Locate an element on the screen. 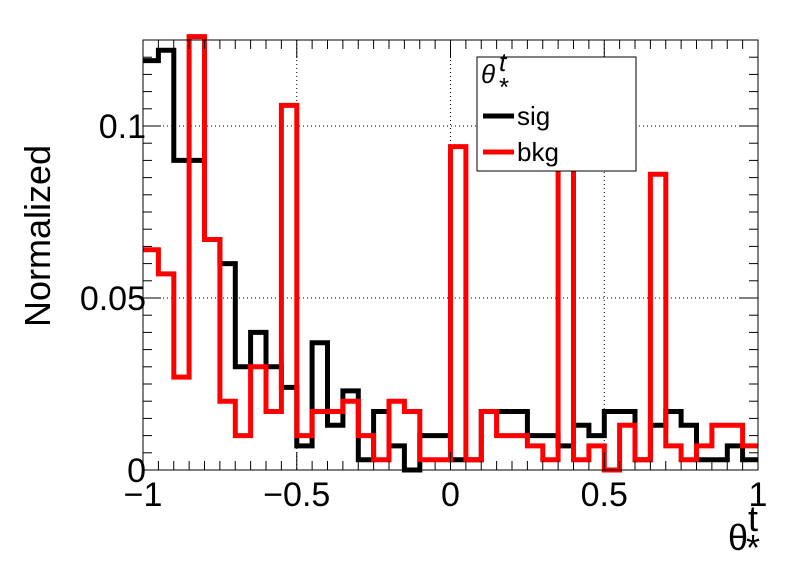 The width and height of the screenshot is (796, 572). x-tick-label: 1 is located at coordinates (758, 495).